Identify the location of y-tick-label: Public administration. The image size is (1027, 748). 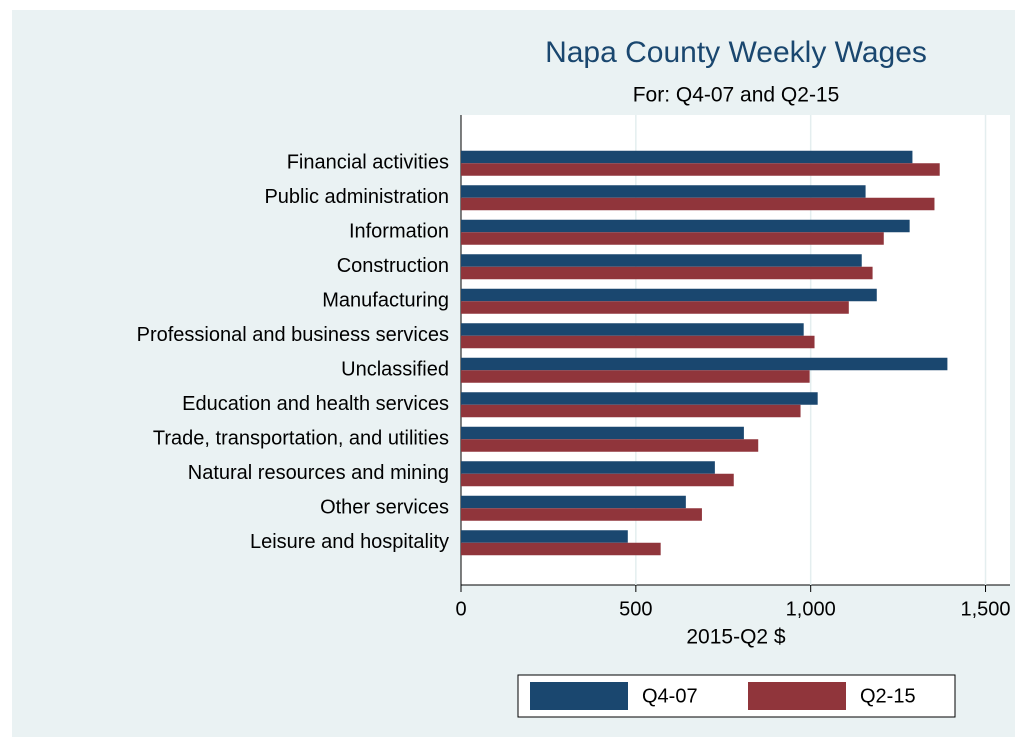
(356, 197).